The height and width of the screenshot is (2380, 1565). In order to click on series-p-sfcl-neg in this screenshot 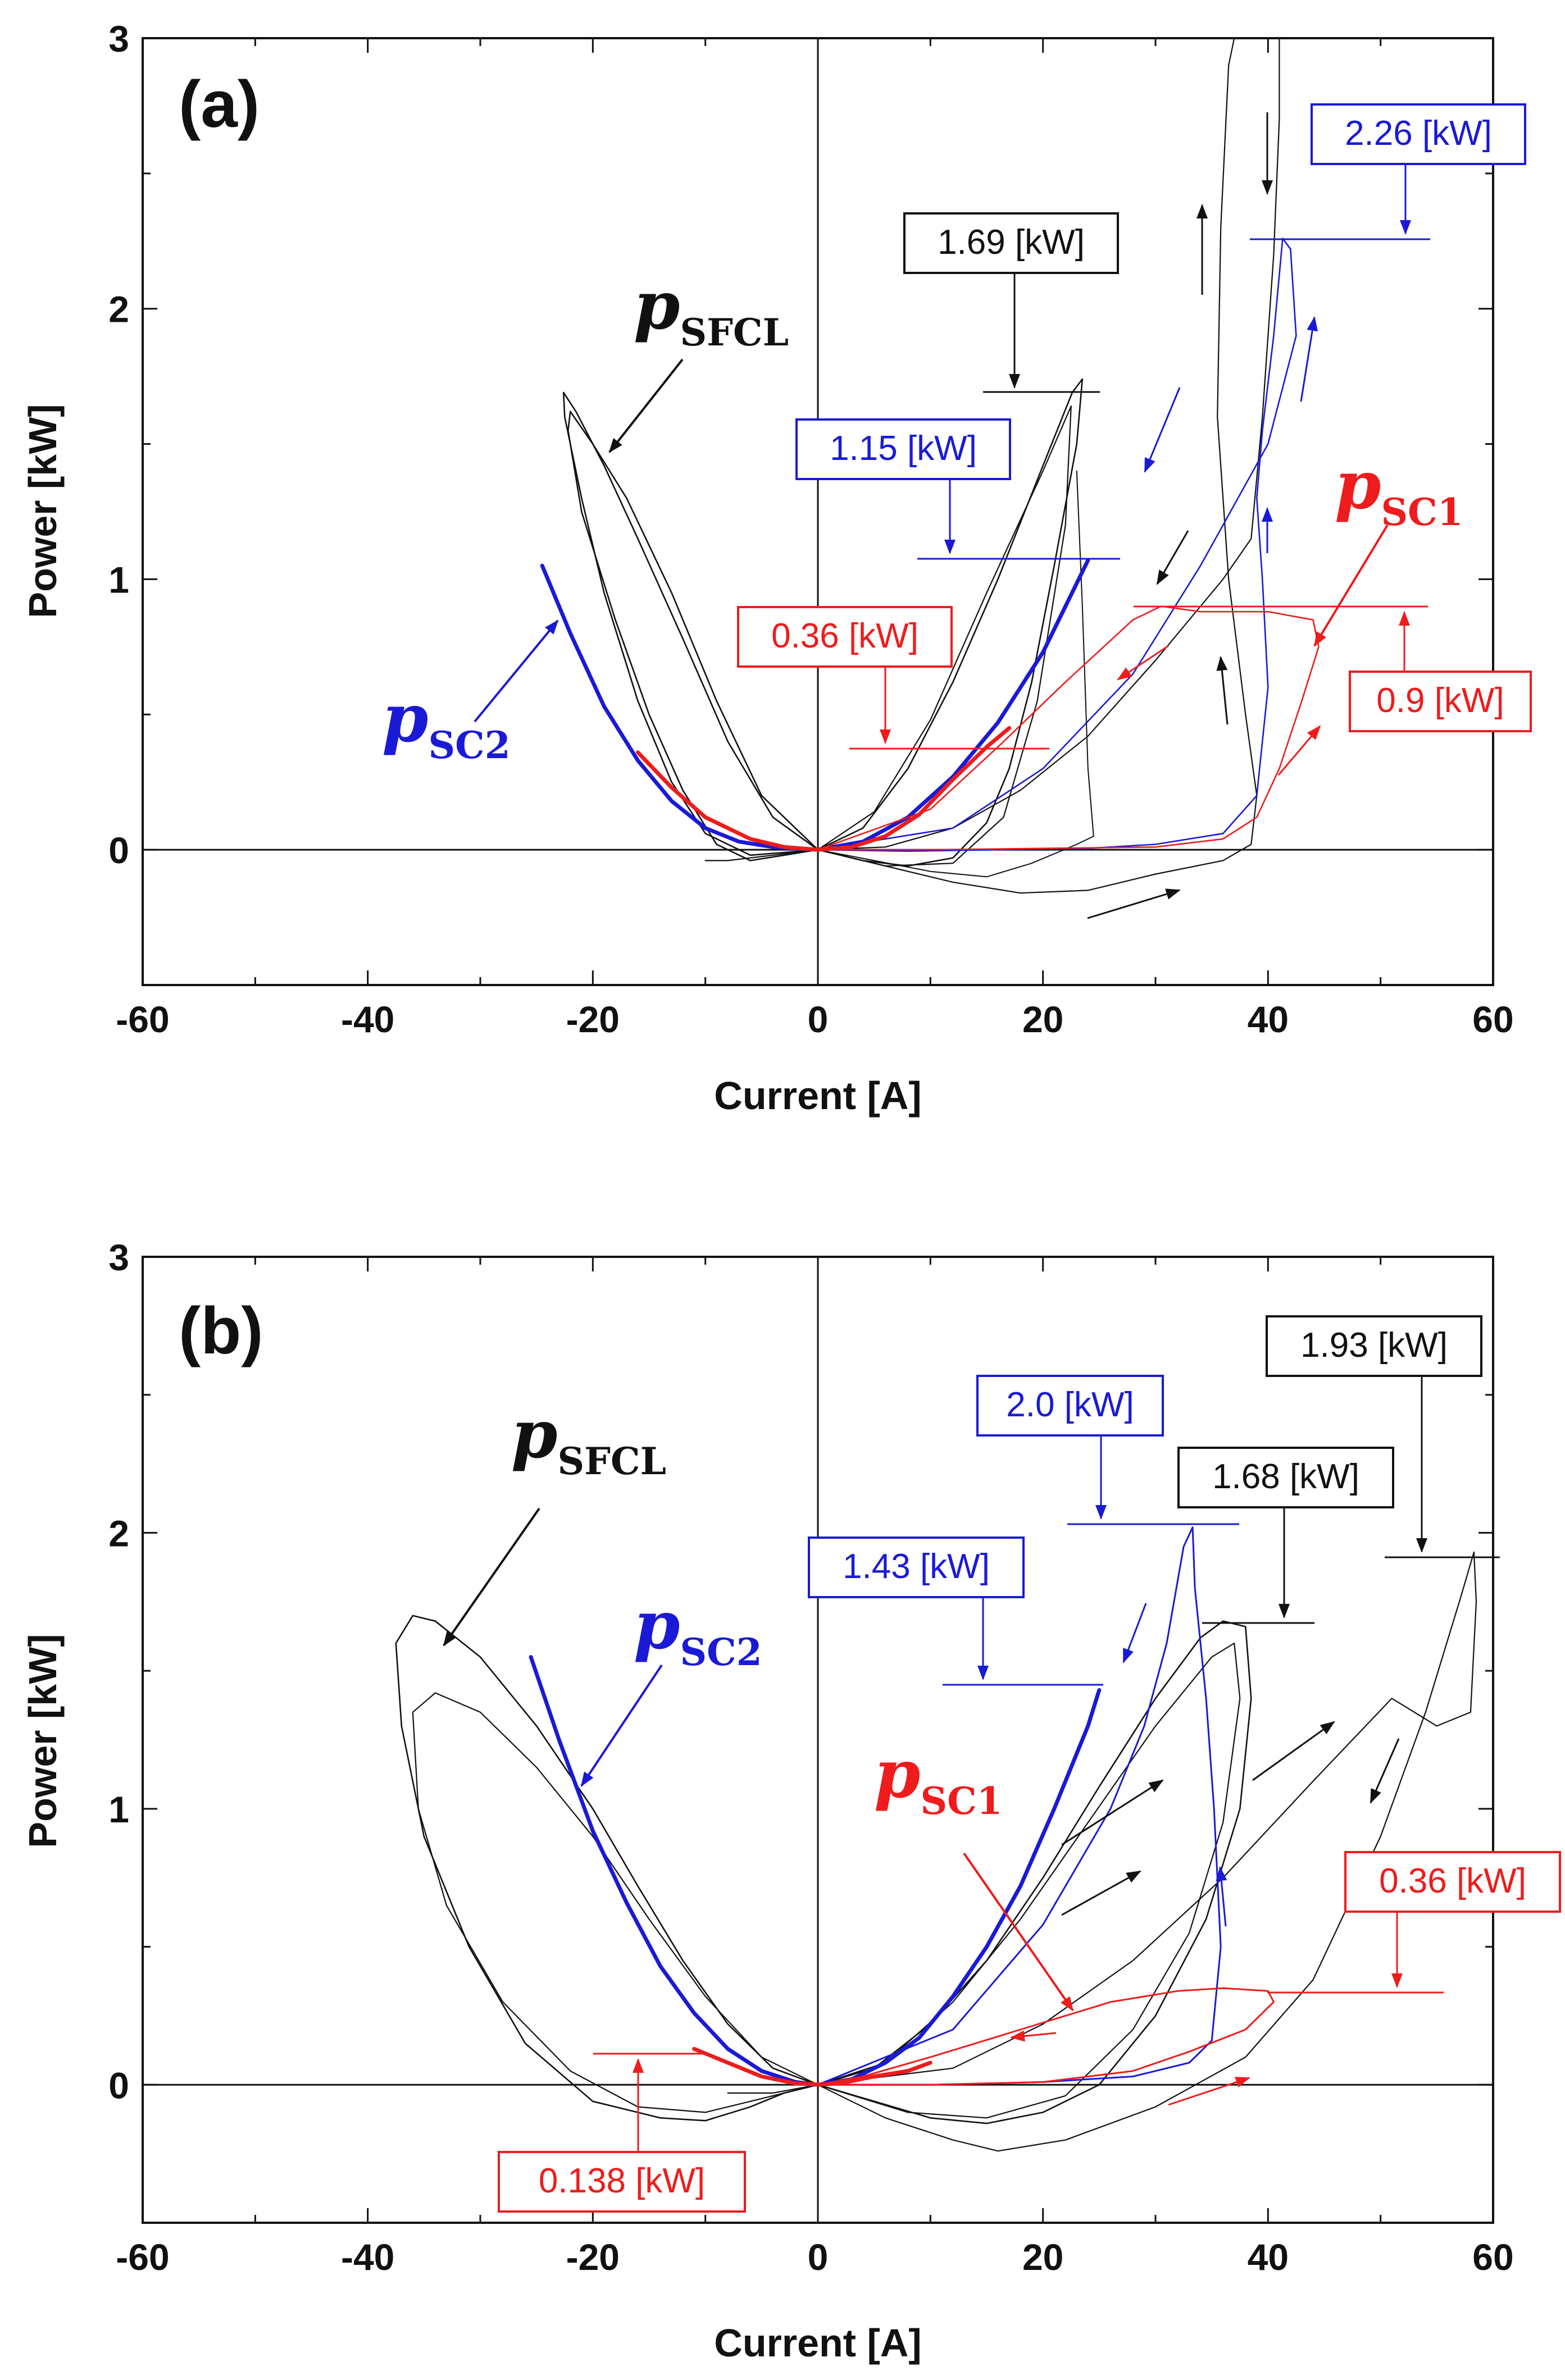, I will do `click(607, 1869)`.